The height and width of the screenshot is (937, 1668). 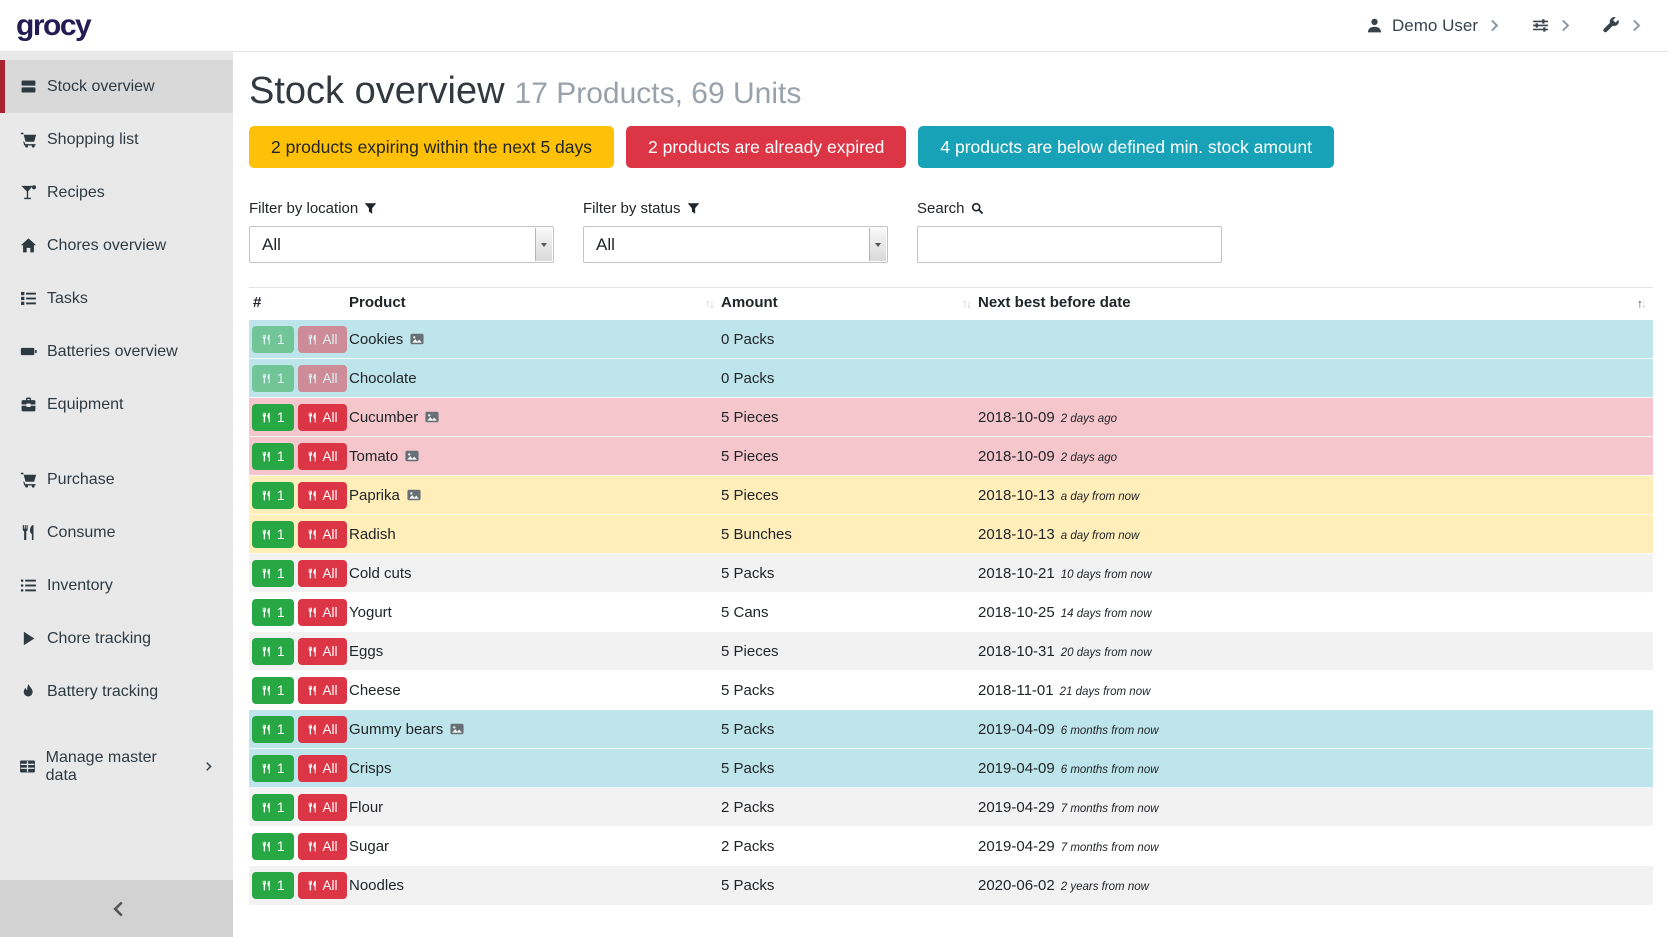 I want to click on column-header-next-best-before-date: Next best before date ↑↓, so click(x=1315, y=303).